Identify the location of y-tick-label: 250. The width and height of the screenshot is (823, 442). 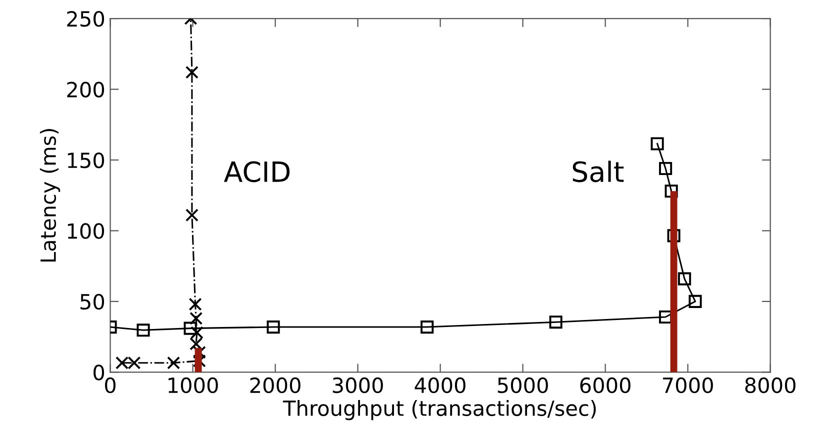
(85, 19).